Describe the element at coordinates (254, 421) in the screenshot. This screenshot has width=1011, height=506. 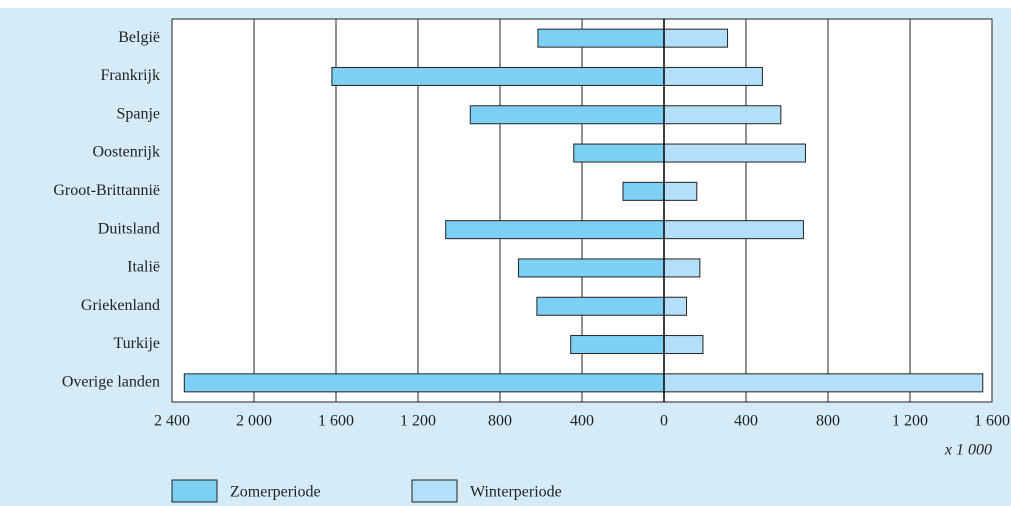
I see `x-tick-label: 2 000` at that location.